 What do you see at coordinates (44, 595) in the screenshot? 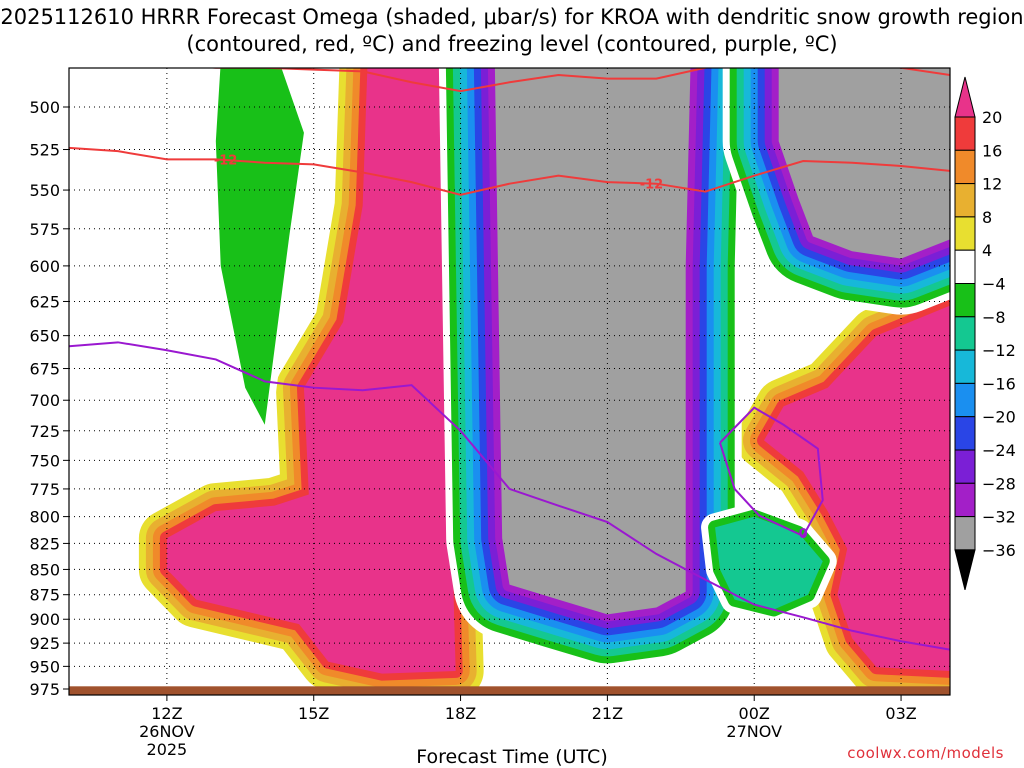
I see `ytick-label-875: 875` at bounding box center [44, 595].